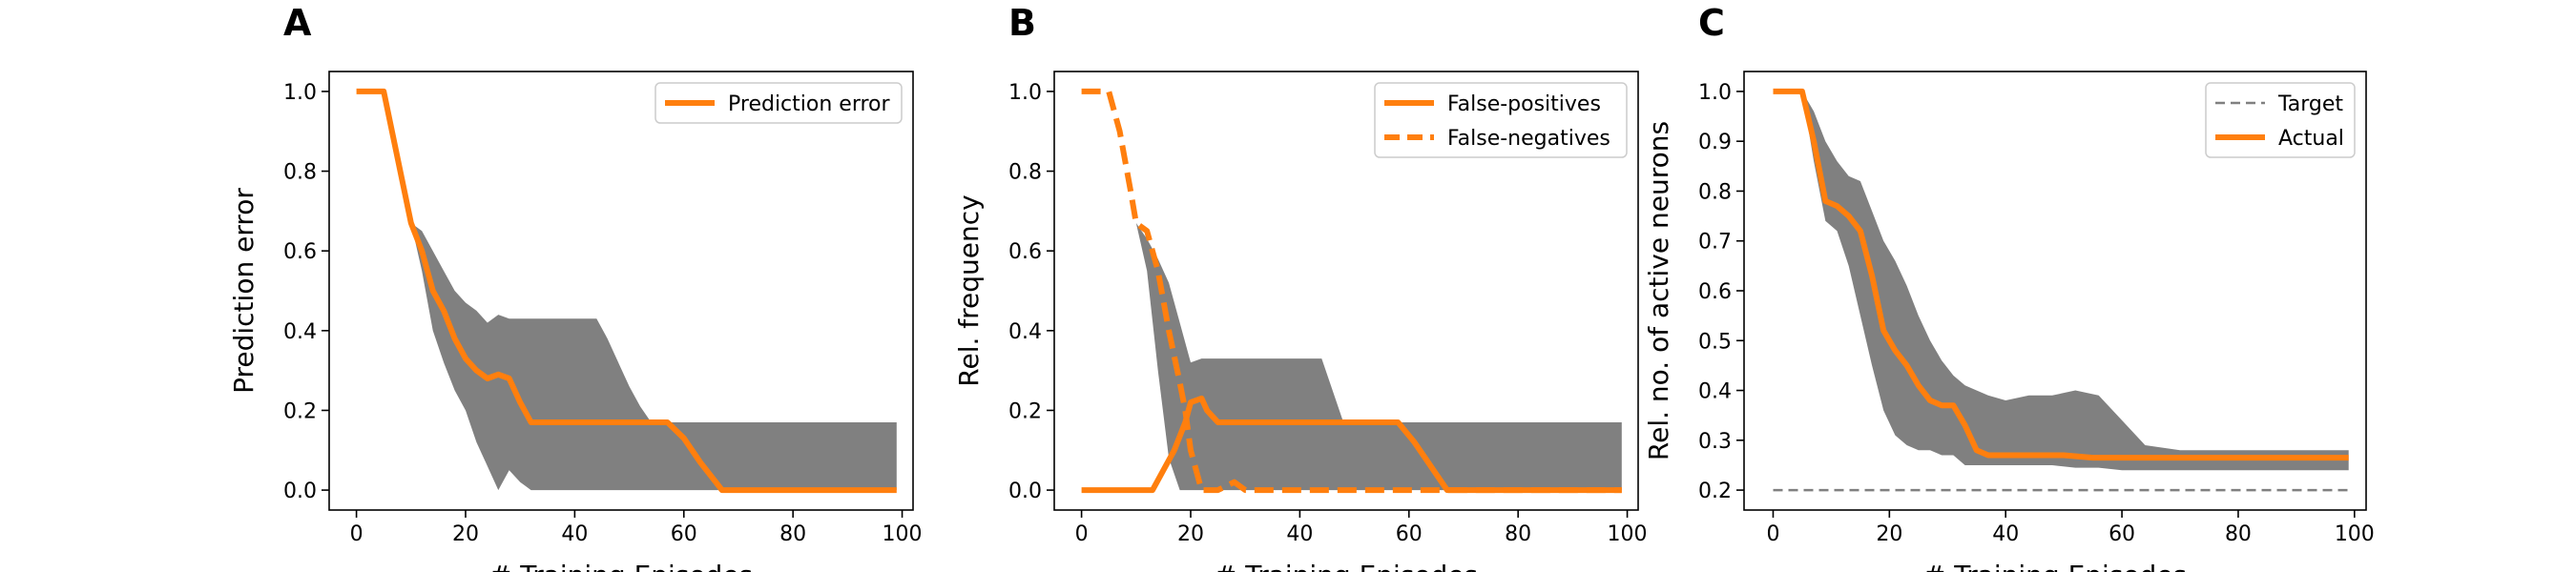 The height and width of the screenshot is (572, 2576). What do you see at coordinates (1715, 192) in the screenshot?
I see `y-tick-label-c-6: 0.8` at bounding box center [1715, 192].